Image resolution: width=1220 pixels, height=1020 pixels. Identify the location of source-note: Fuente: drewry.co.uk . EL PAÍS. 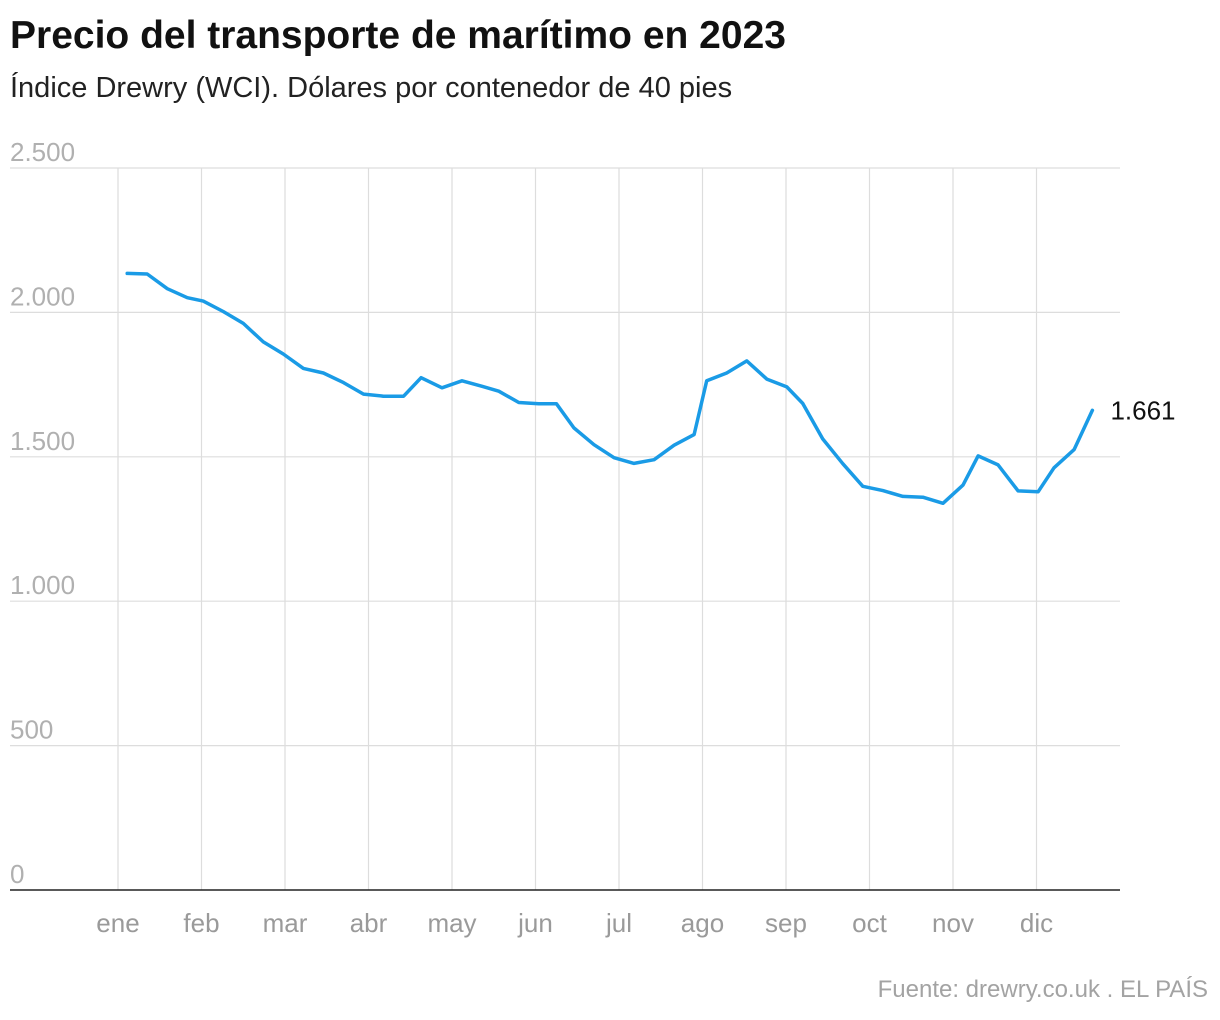
(1042, 989).